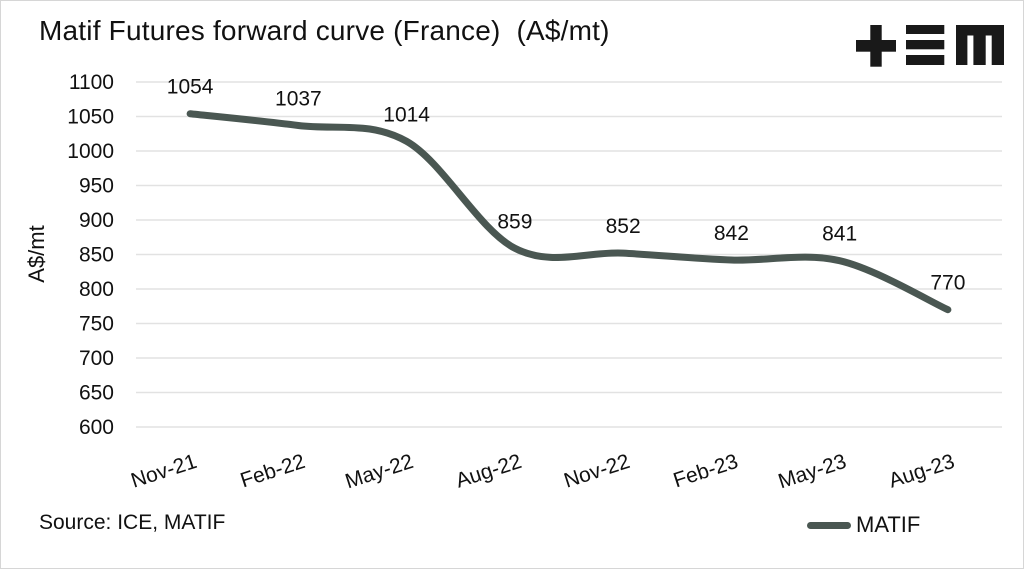 Image resolution: width=1024 pixels, height=569 pixels. What do you see at coordinates (96, 186) in the screenshot?
I see `y-tick-label: 950` at bounding box center [96, 186].